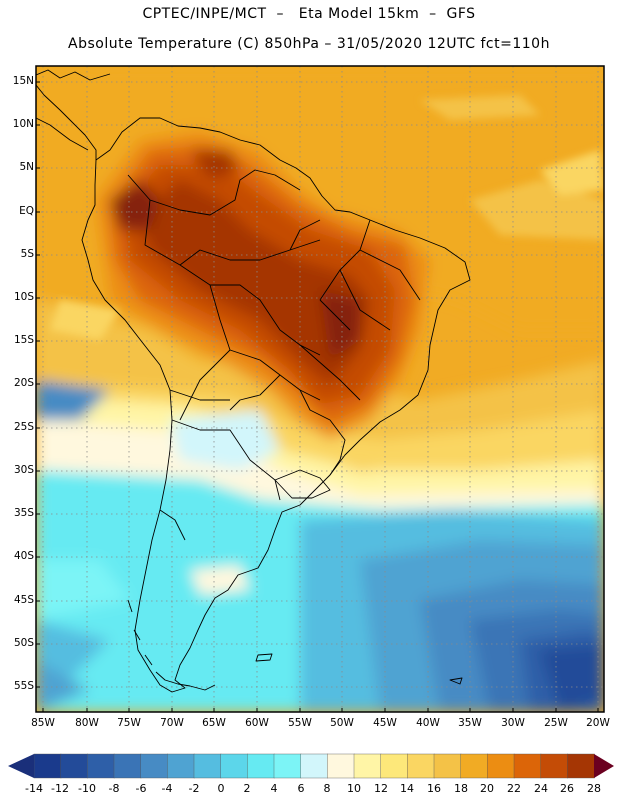  Describe the element at coordinates (541, 788) in the screenshot. I see `colorbar-label: 24` at that location.